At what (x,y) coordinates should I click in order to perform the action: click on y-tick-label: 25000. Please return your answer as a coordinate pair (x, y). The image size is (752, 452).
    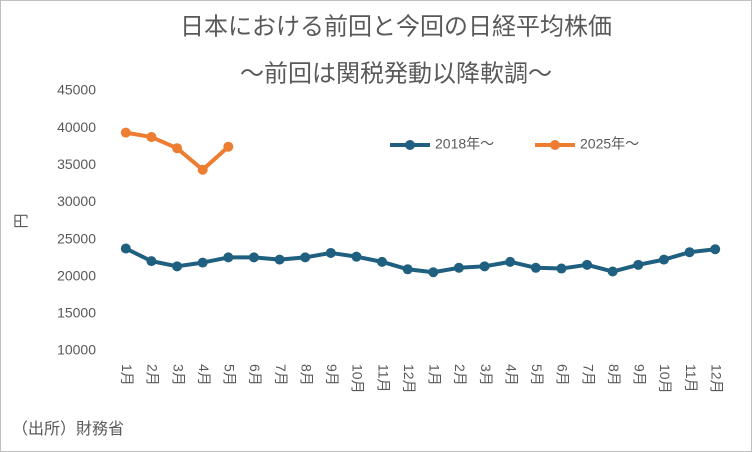
    Looking at the image, I should click on (76, 238).